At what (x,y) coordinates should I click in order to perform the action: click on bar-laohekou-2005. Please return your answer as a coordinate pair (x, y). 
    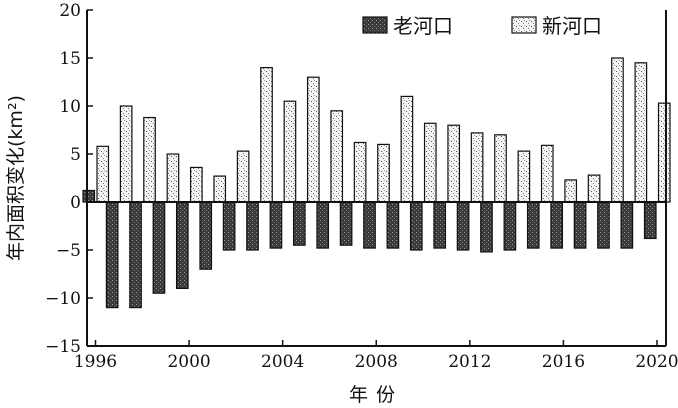
    Looking at the image, I should click on (299, 223).